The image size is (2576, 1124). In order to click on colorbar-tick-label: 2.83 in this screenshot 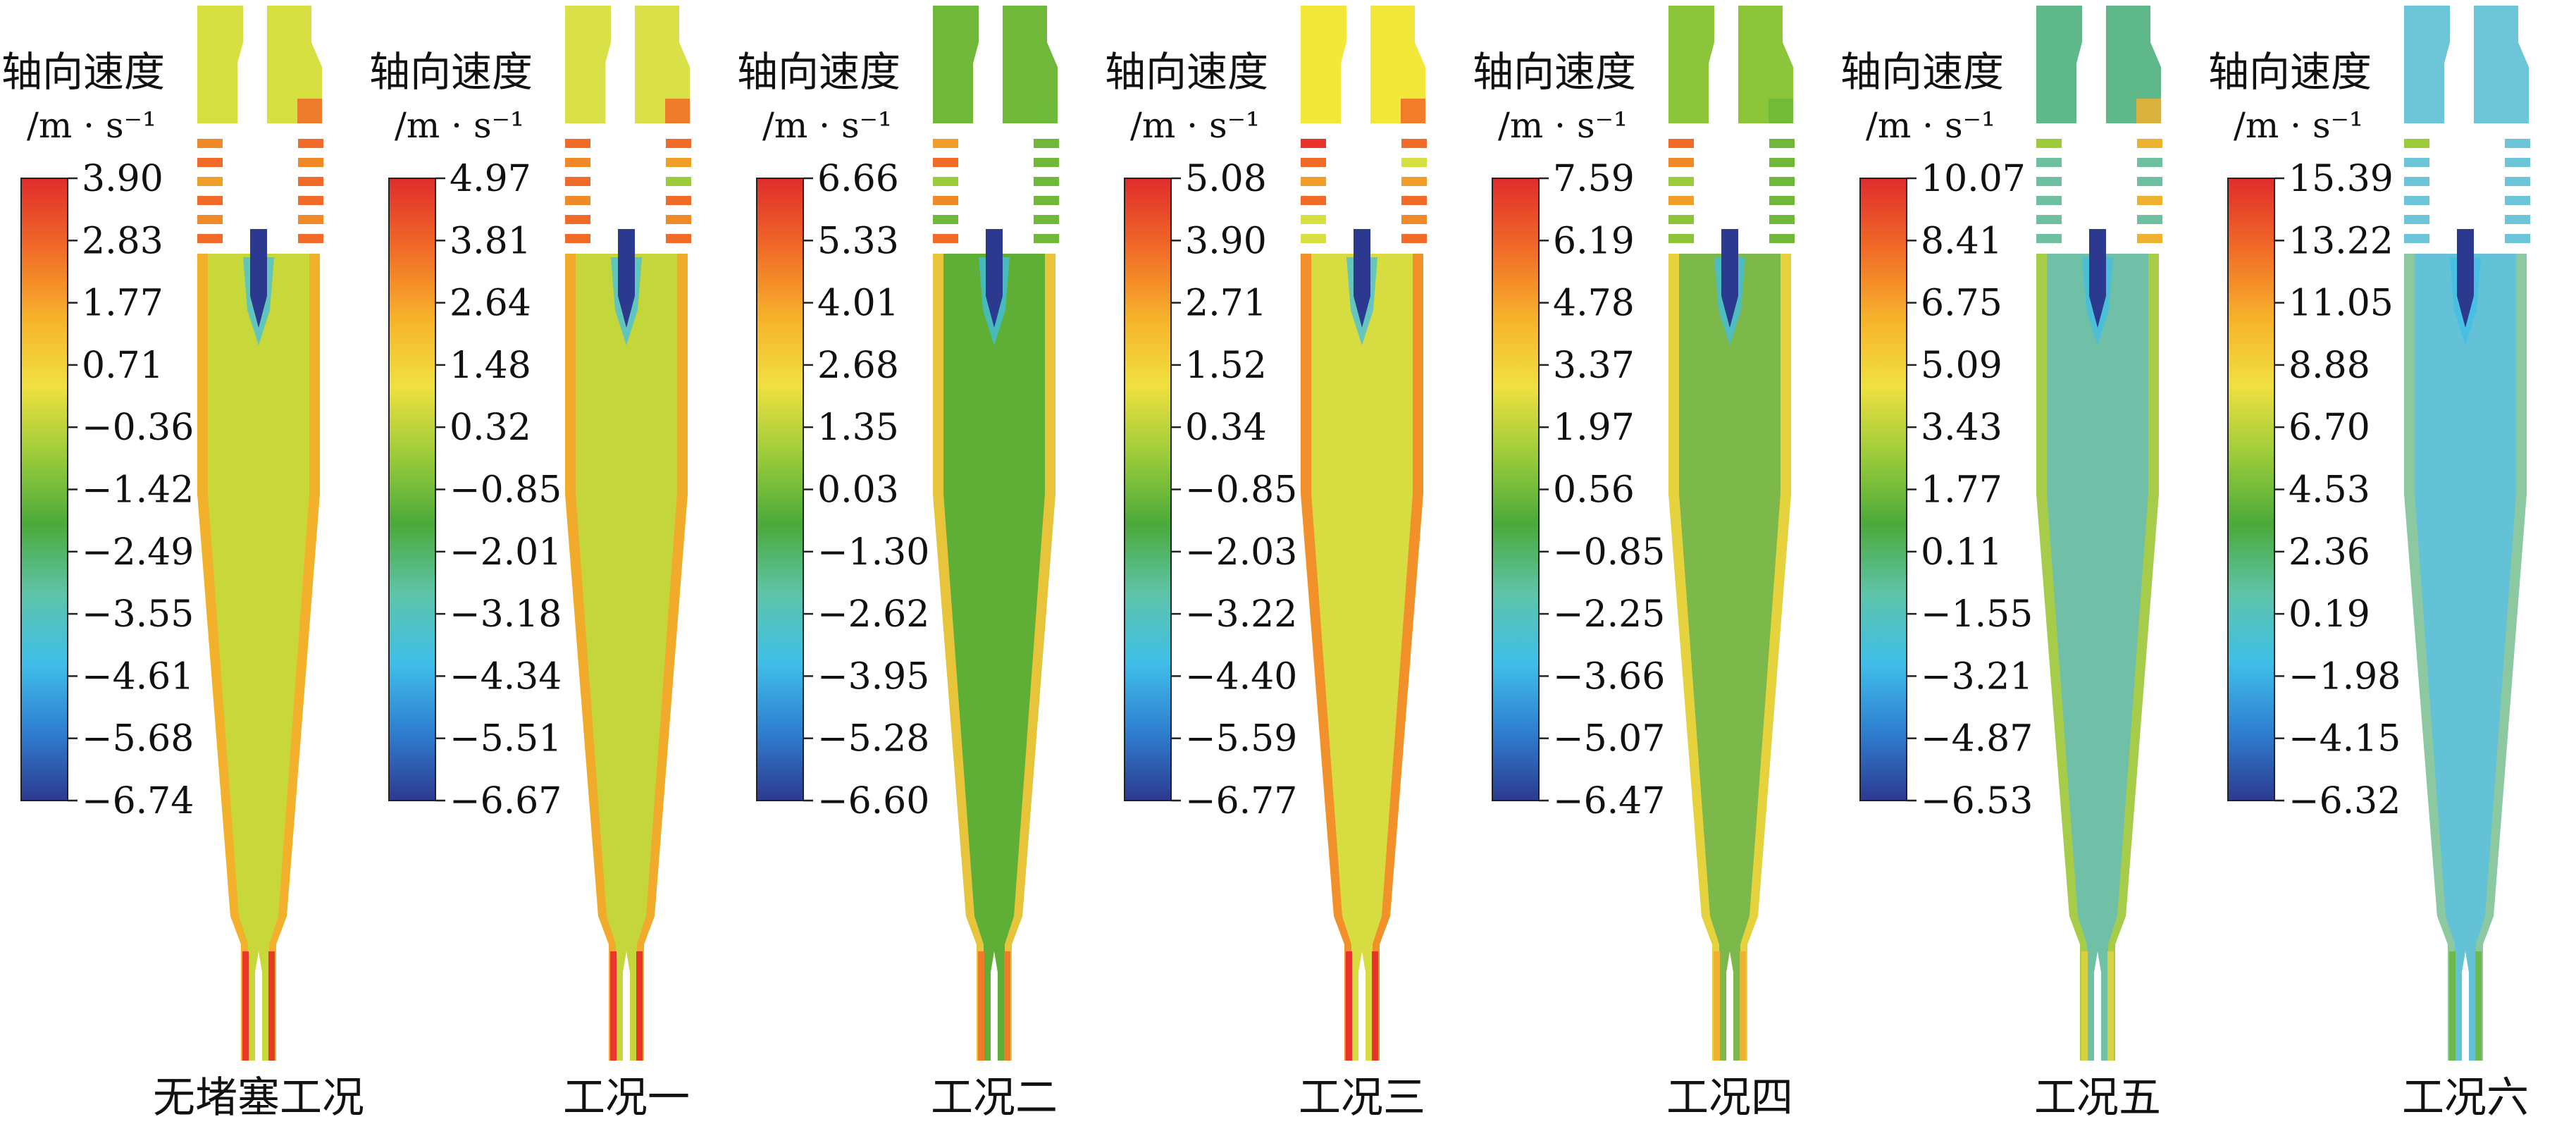, I will do `click(122, 241)`.